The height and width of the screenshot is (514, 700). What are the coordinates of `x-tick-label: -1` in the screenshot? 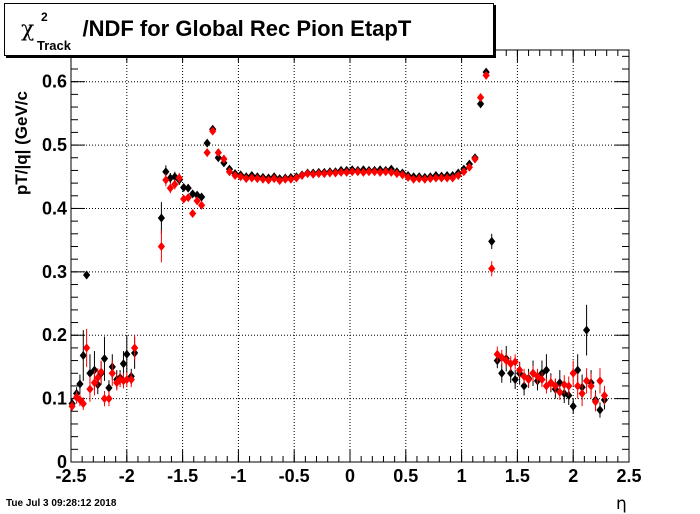 It's located at (238, 476).